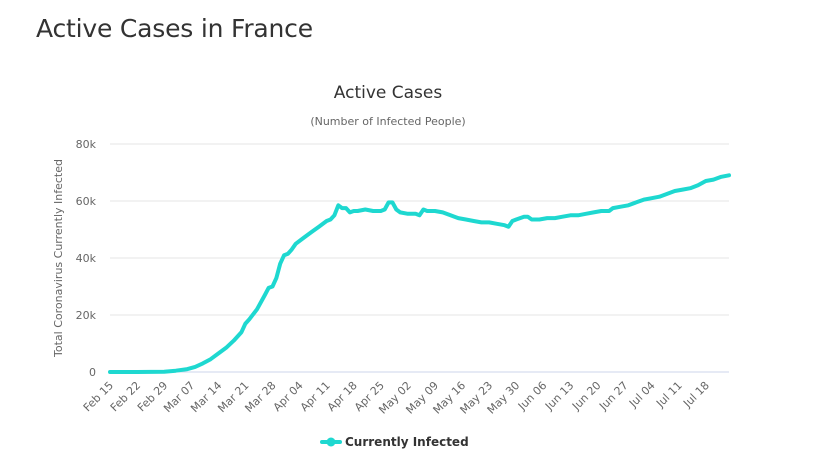 This screenshot has height=475, width=824. Describe the element at coordinates (669, 395) in the screenshot. I see `x-tick-label: Jul 11` at that location.